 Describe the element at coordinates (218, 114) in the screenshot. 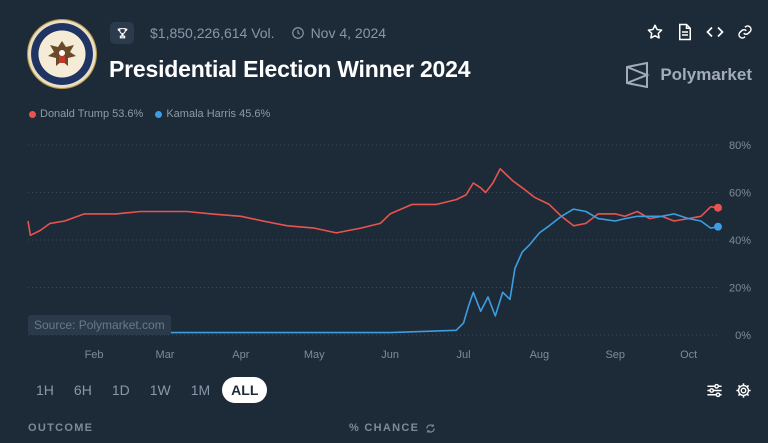

I see `legend-label-harris: Kamala Harris 45.6%` at that location.